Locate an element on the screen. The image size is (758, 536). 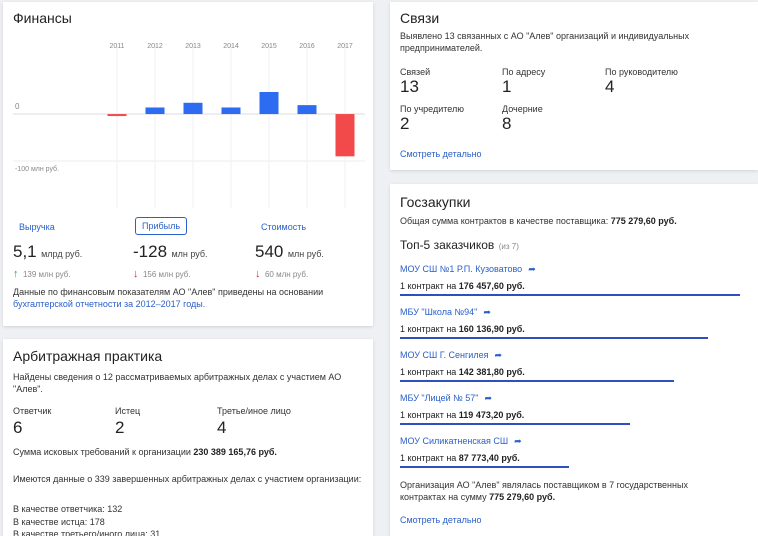
x-tick-label: 2016 is located at coordinates (307, 46).